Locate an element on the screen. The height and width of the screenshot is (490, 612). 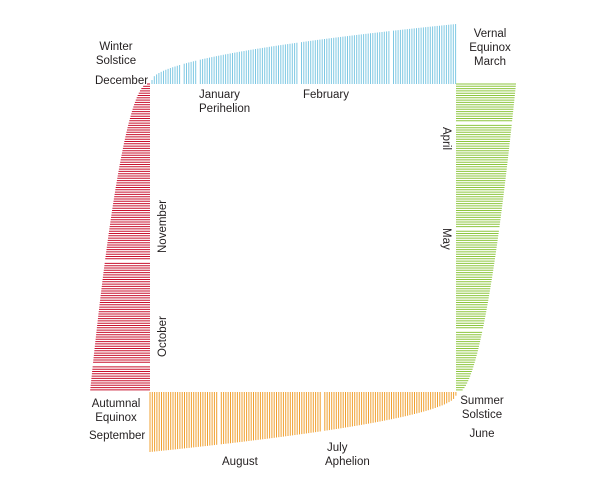
may-label: May is located at coordinates (446, 239).